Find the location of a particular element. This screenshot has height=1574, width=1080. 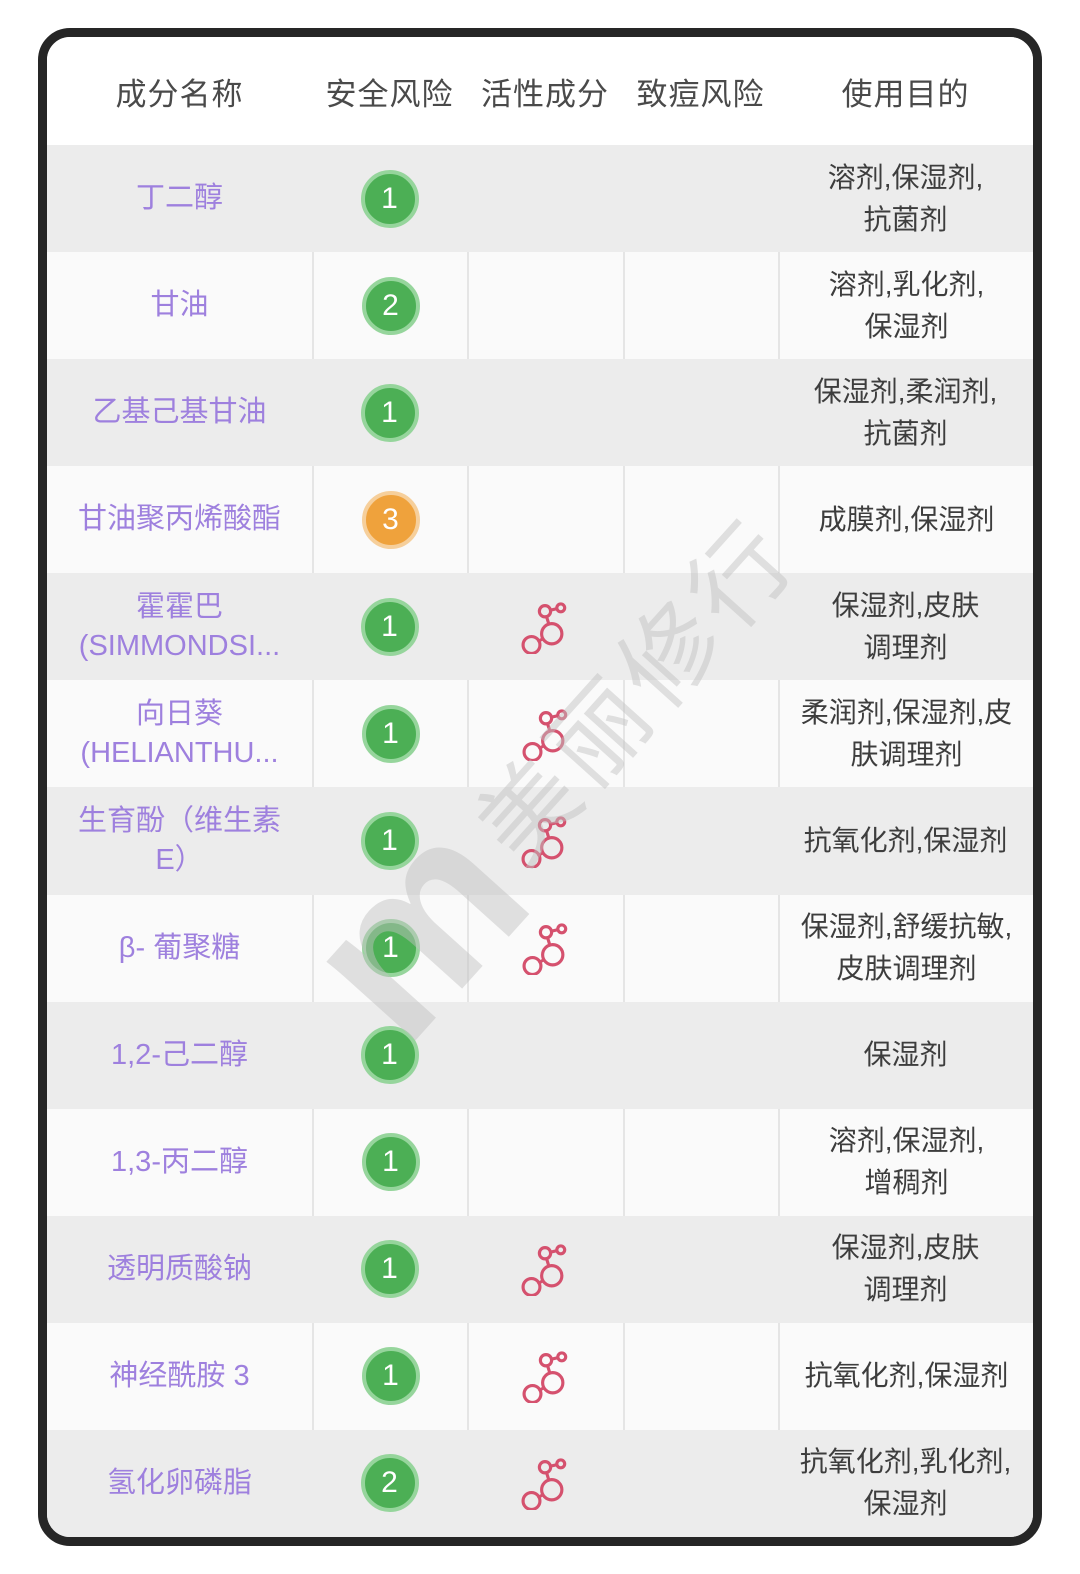

ingredient-name: 甘油 is located at coordinates (179, 305).